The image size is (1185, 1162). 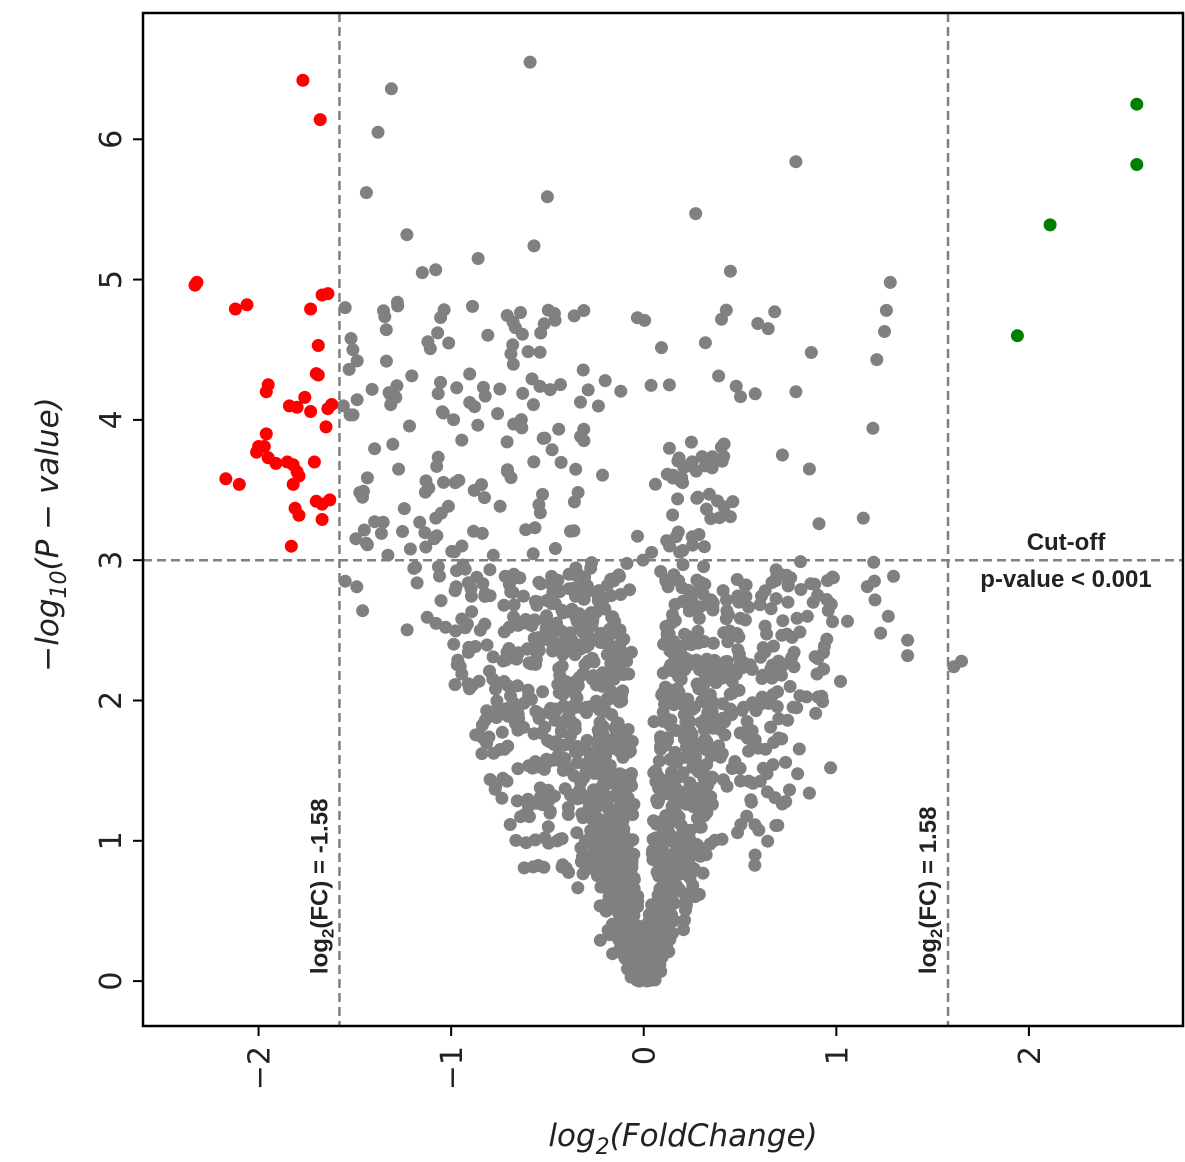 I want to click on y-tick-label: 1, so click(x=111, y=840).